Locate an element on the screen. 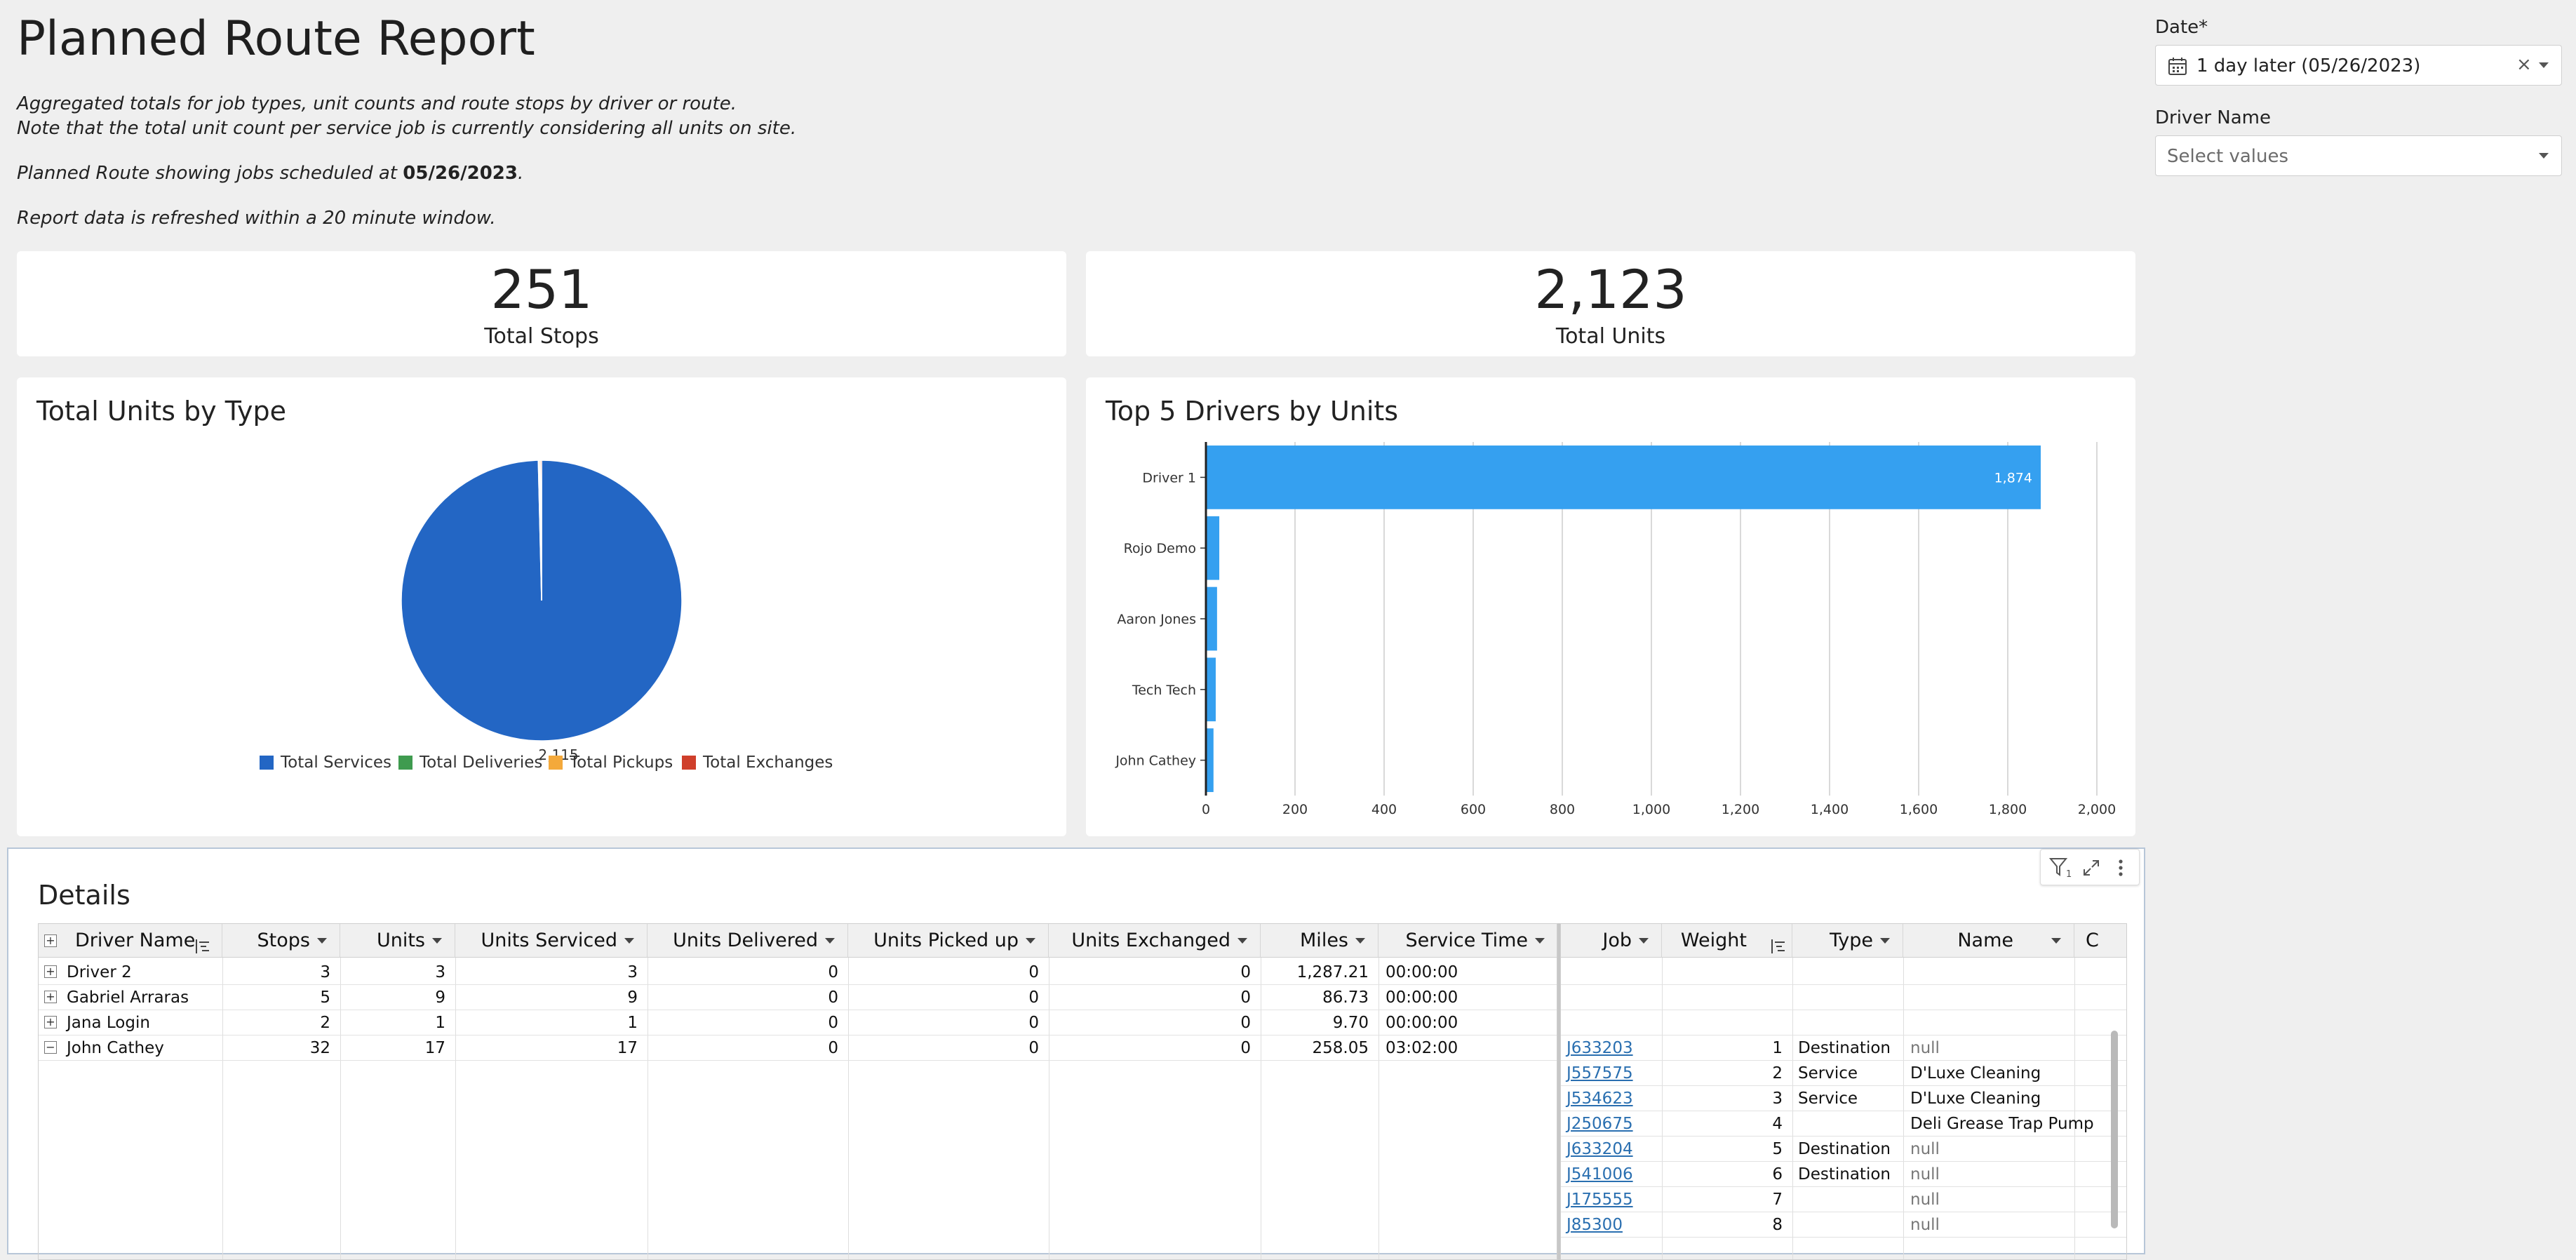  expand-icon is located at coordinates (2091, 869).